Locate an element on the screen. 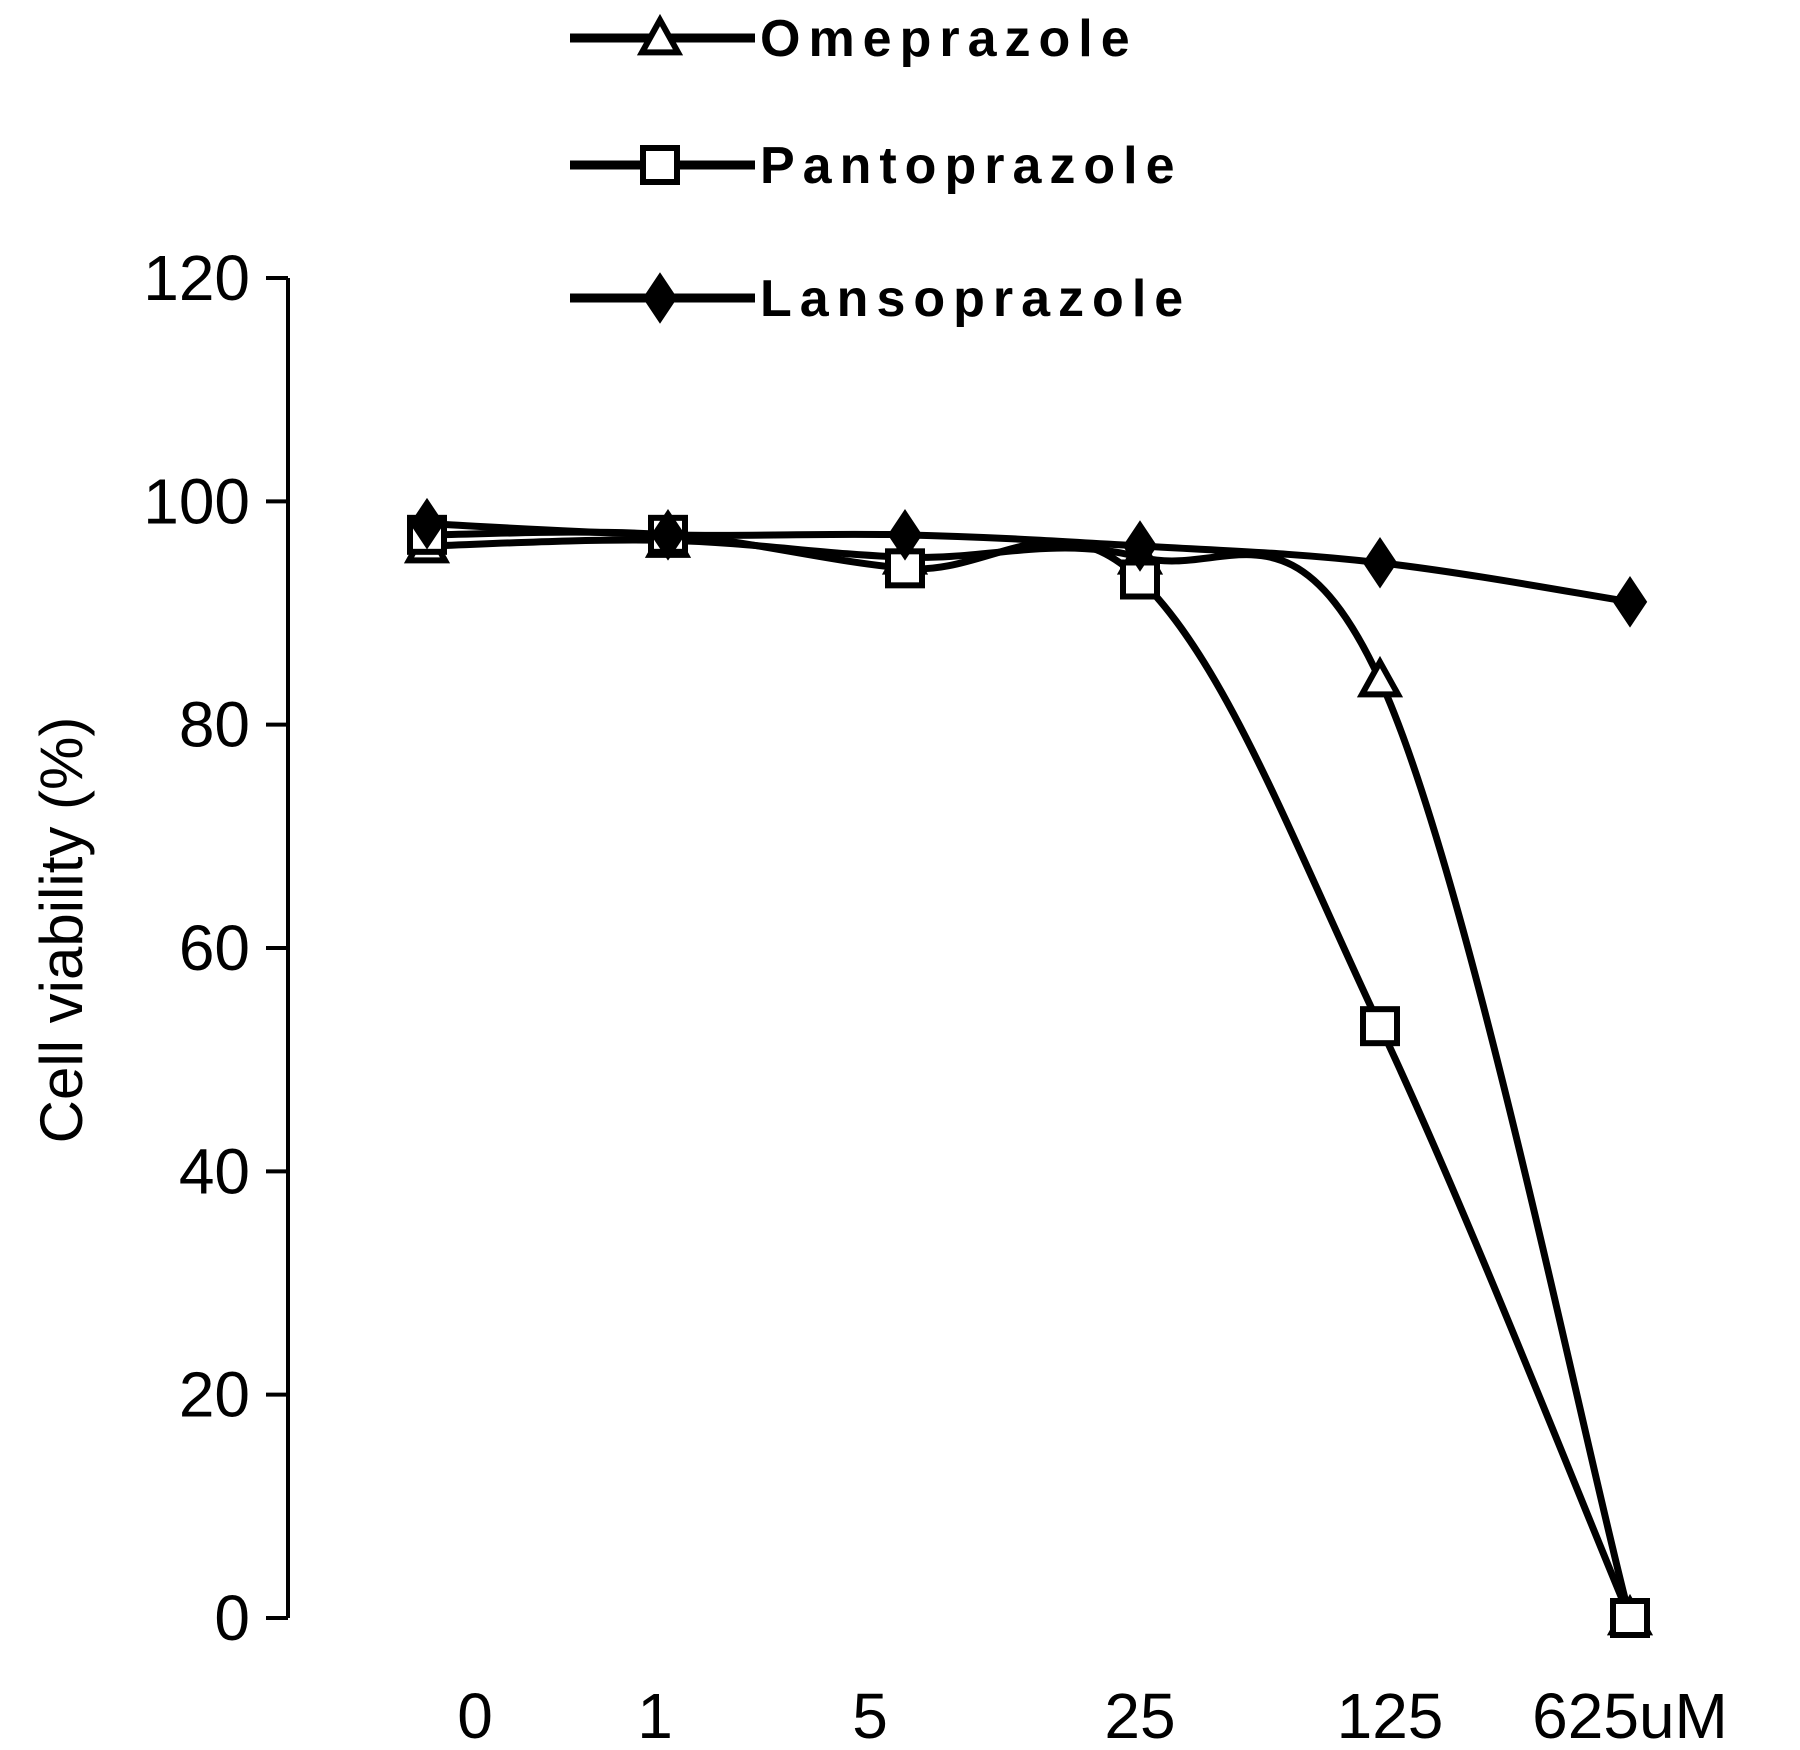 This screenshot has height=1750, width=1800. x-tick-label: 0 is located at coordinates (475, 1715).